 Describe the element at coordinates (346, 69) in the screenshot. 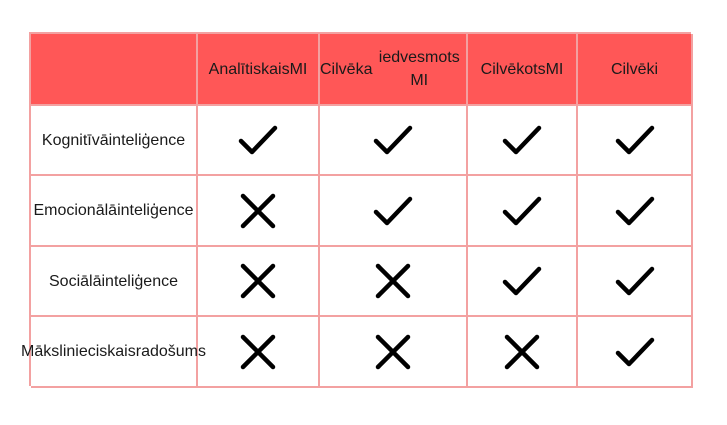

I see `column-header-line: Cilvēka` at that location.